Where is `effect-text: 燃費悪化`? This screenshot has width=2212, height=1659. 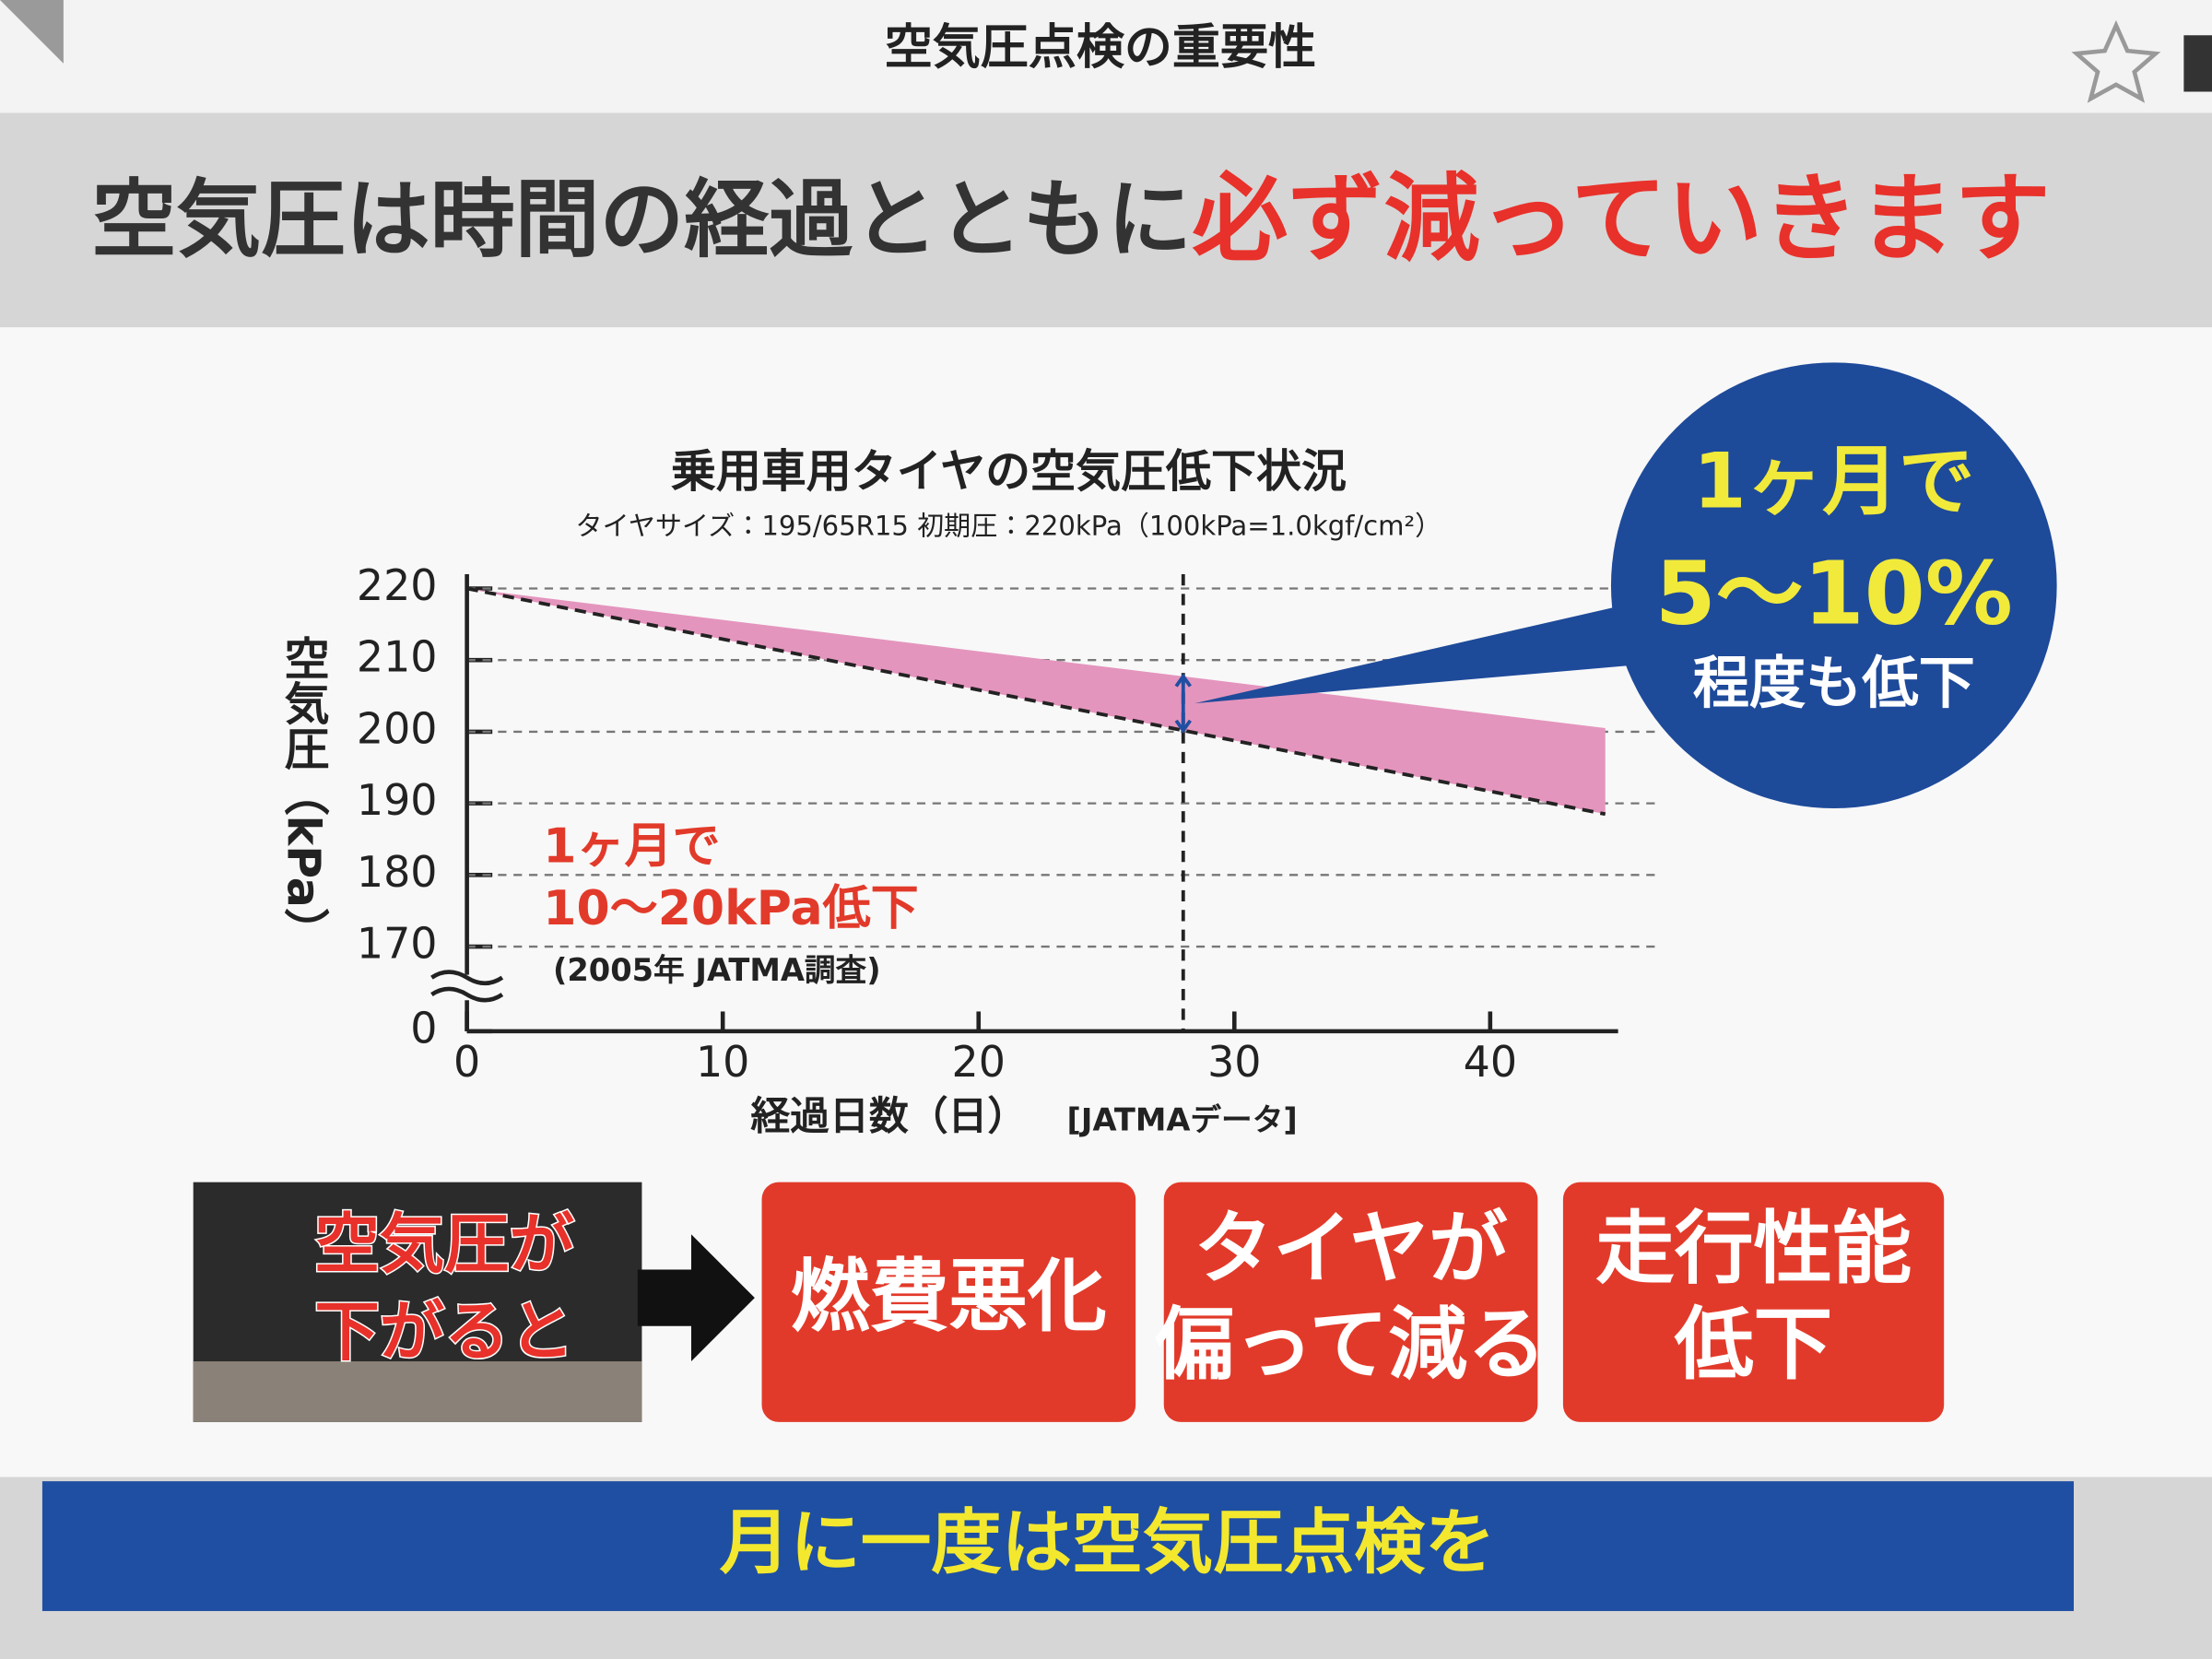
effect-text: 燃費悪化 is located at coordinates (949, 1297).